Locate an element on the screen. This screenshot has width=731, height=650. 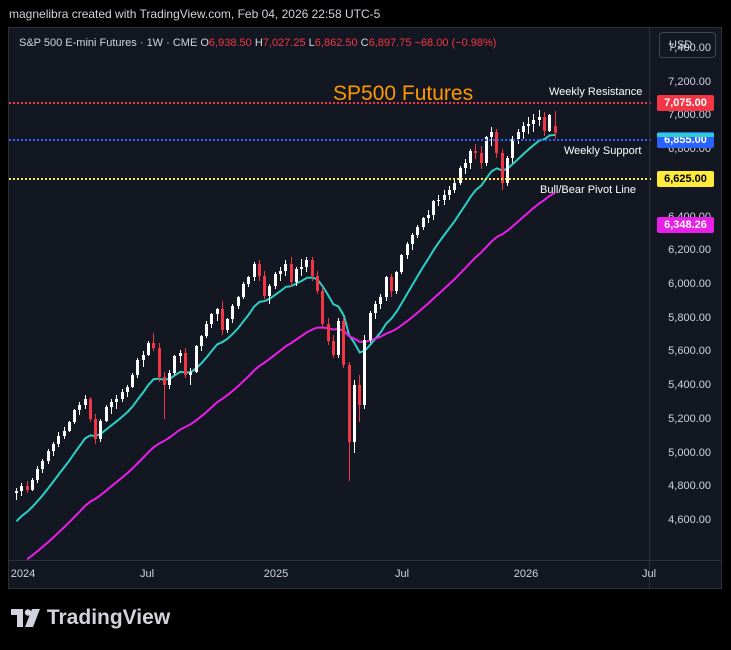
weekly-resistance-label: Weekly Resistance is located at coordinates (596, 91).